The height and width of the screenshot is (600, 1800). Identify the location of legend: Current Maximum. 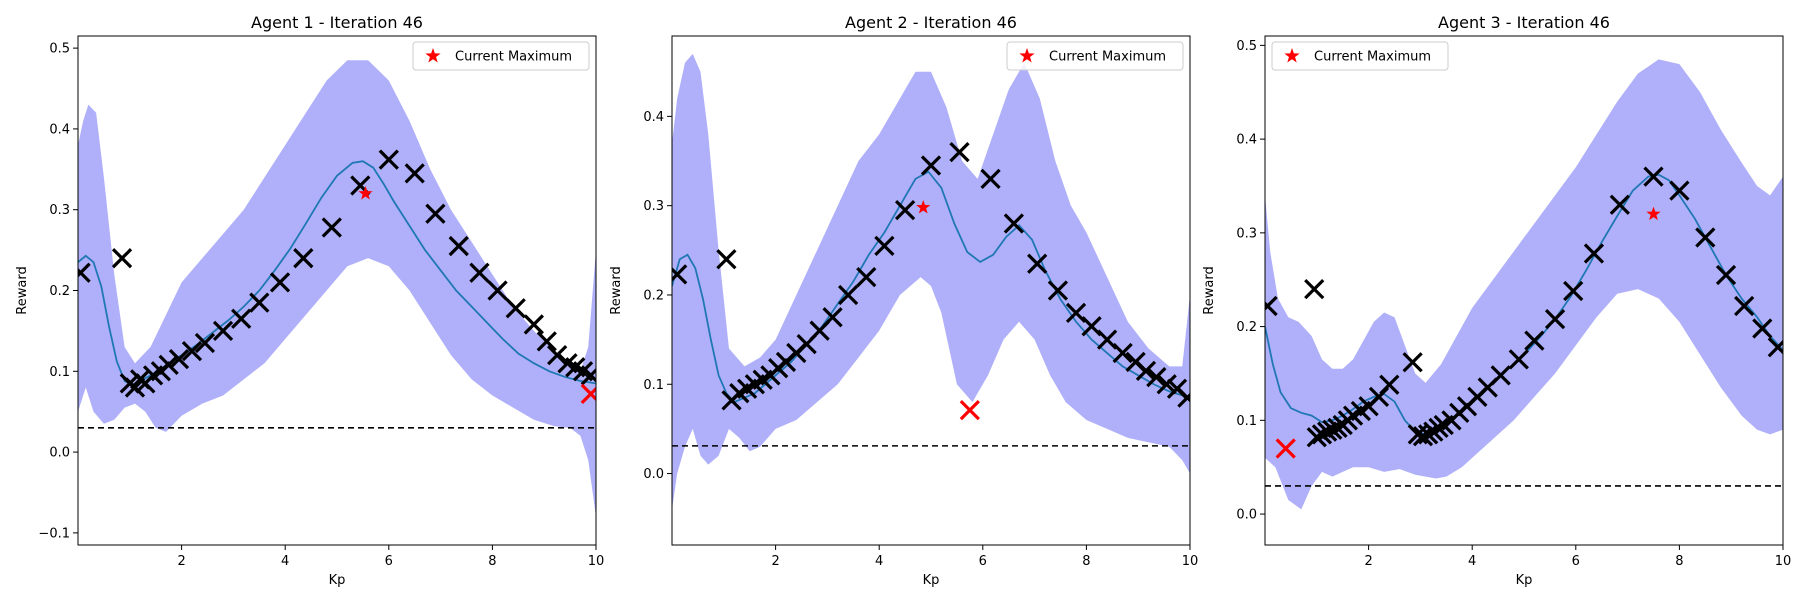
(1095, 56).